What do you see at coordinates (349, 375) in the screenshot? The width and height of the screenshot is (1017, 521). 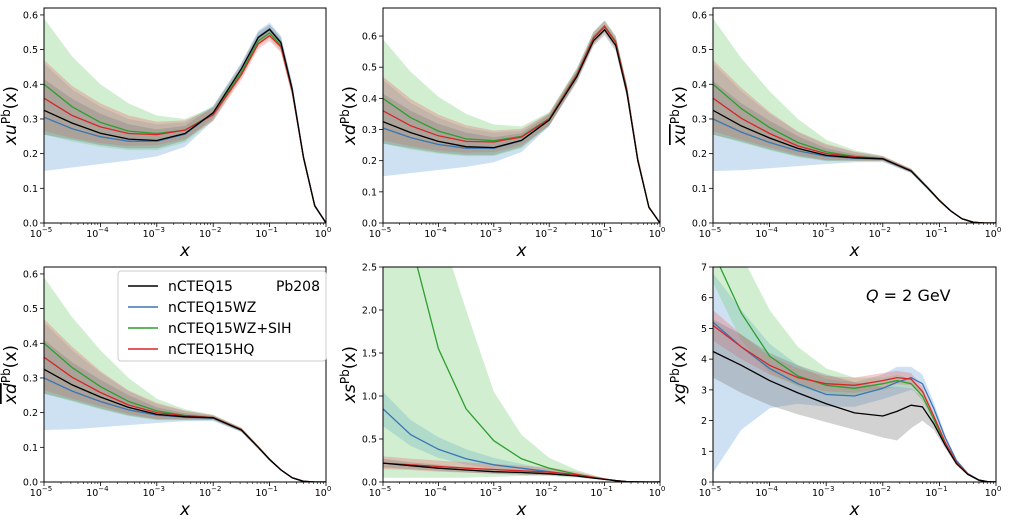 I see `y-axis-label: xsPb(x)` at bounding box center [349, 375].